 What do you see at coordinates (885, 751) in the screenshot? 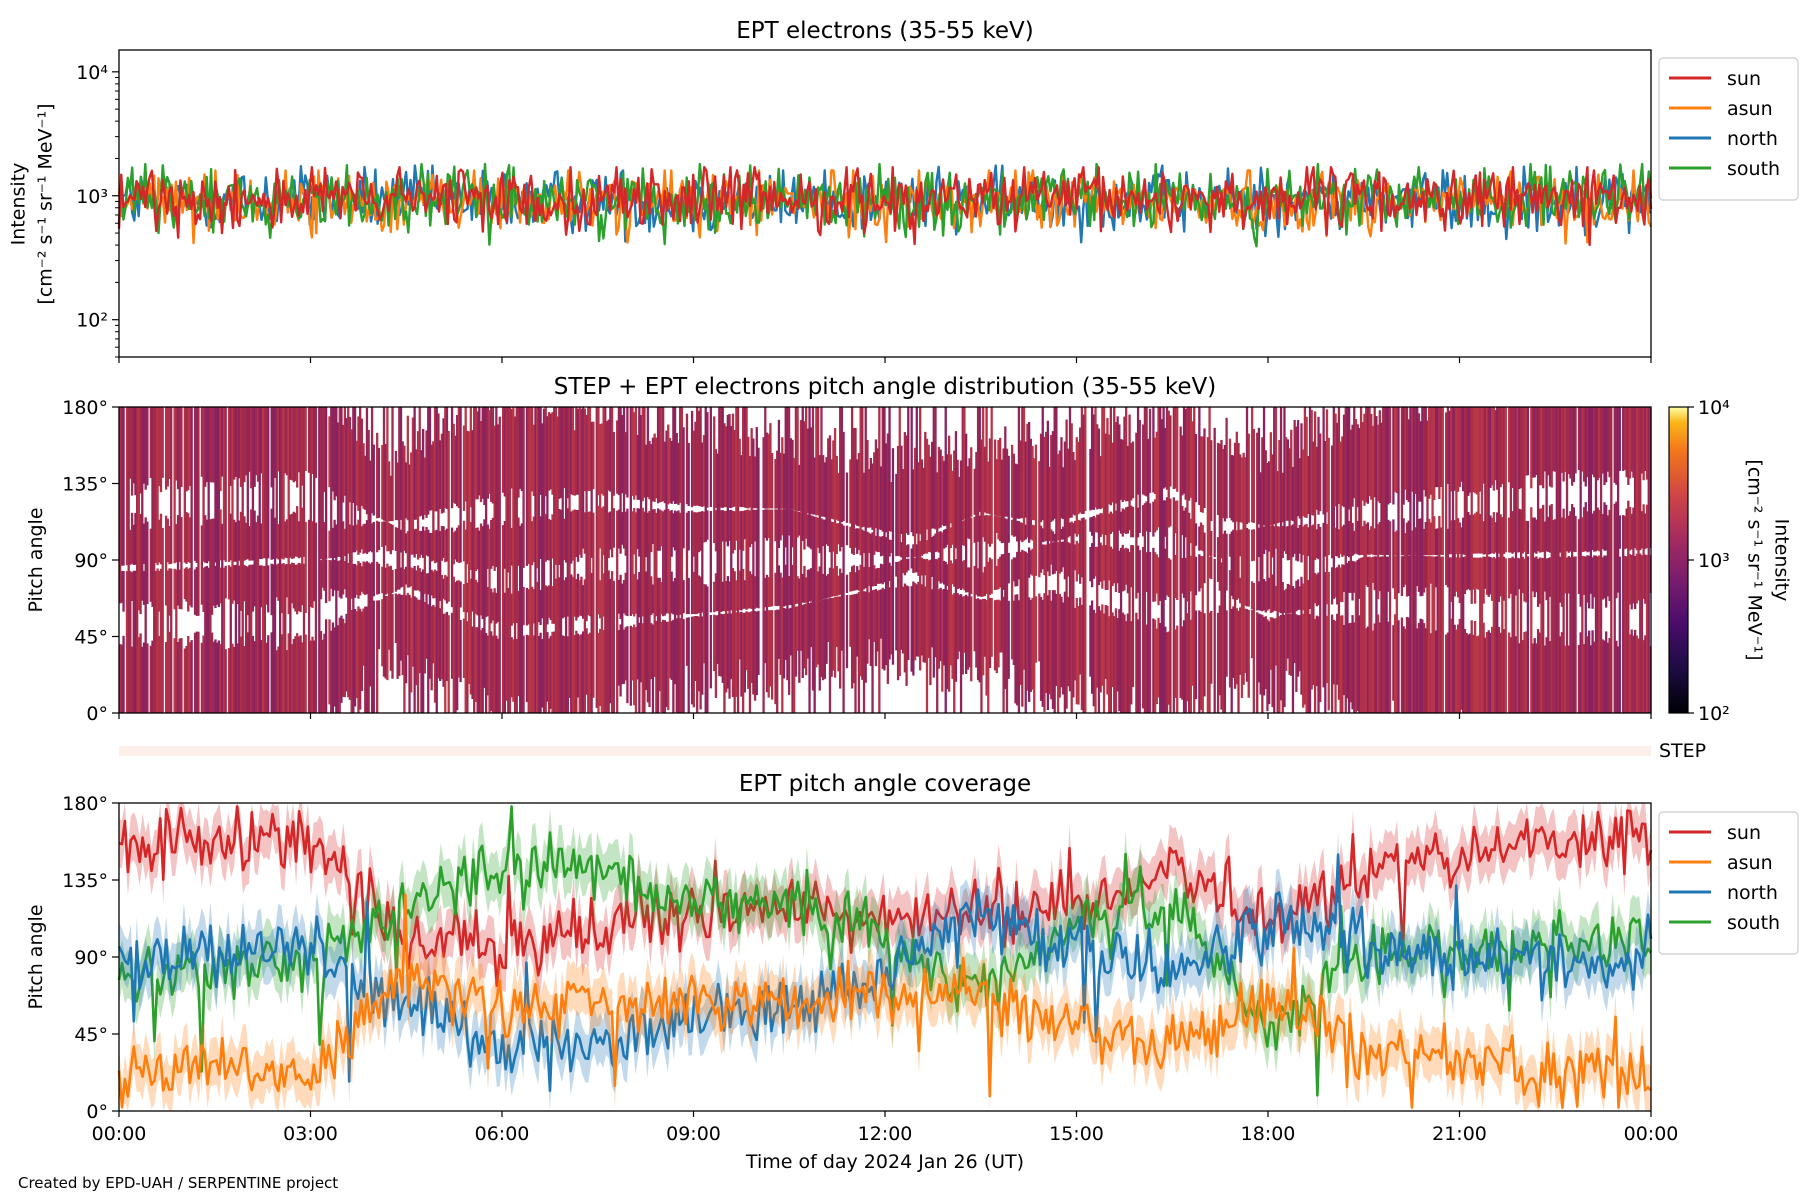
I see `step-band` at bounding box center [885, 751].